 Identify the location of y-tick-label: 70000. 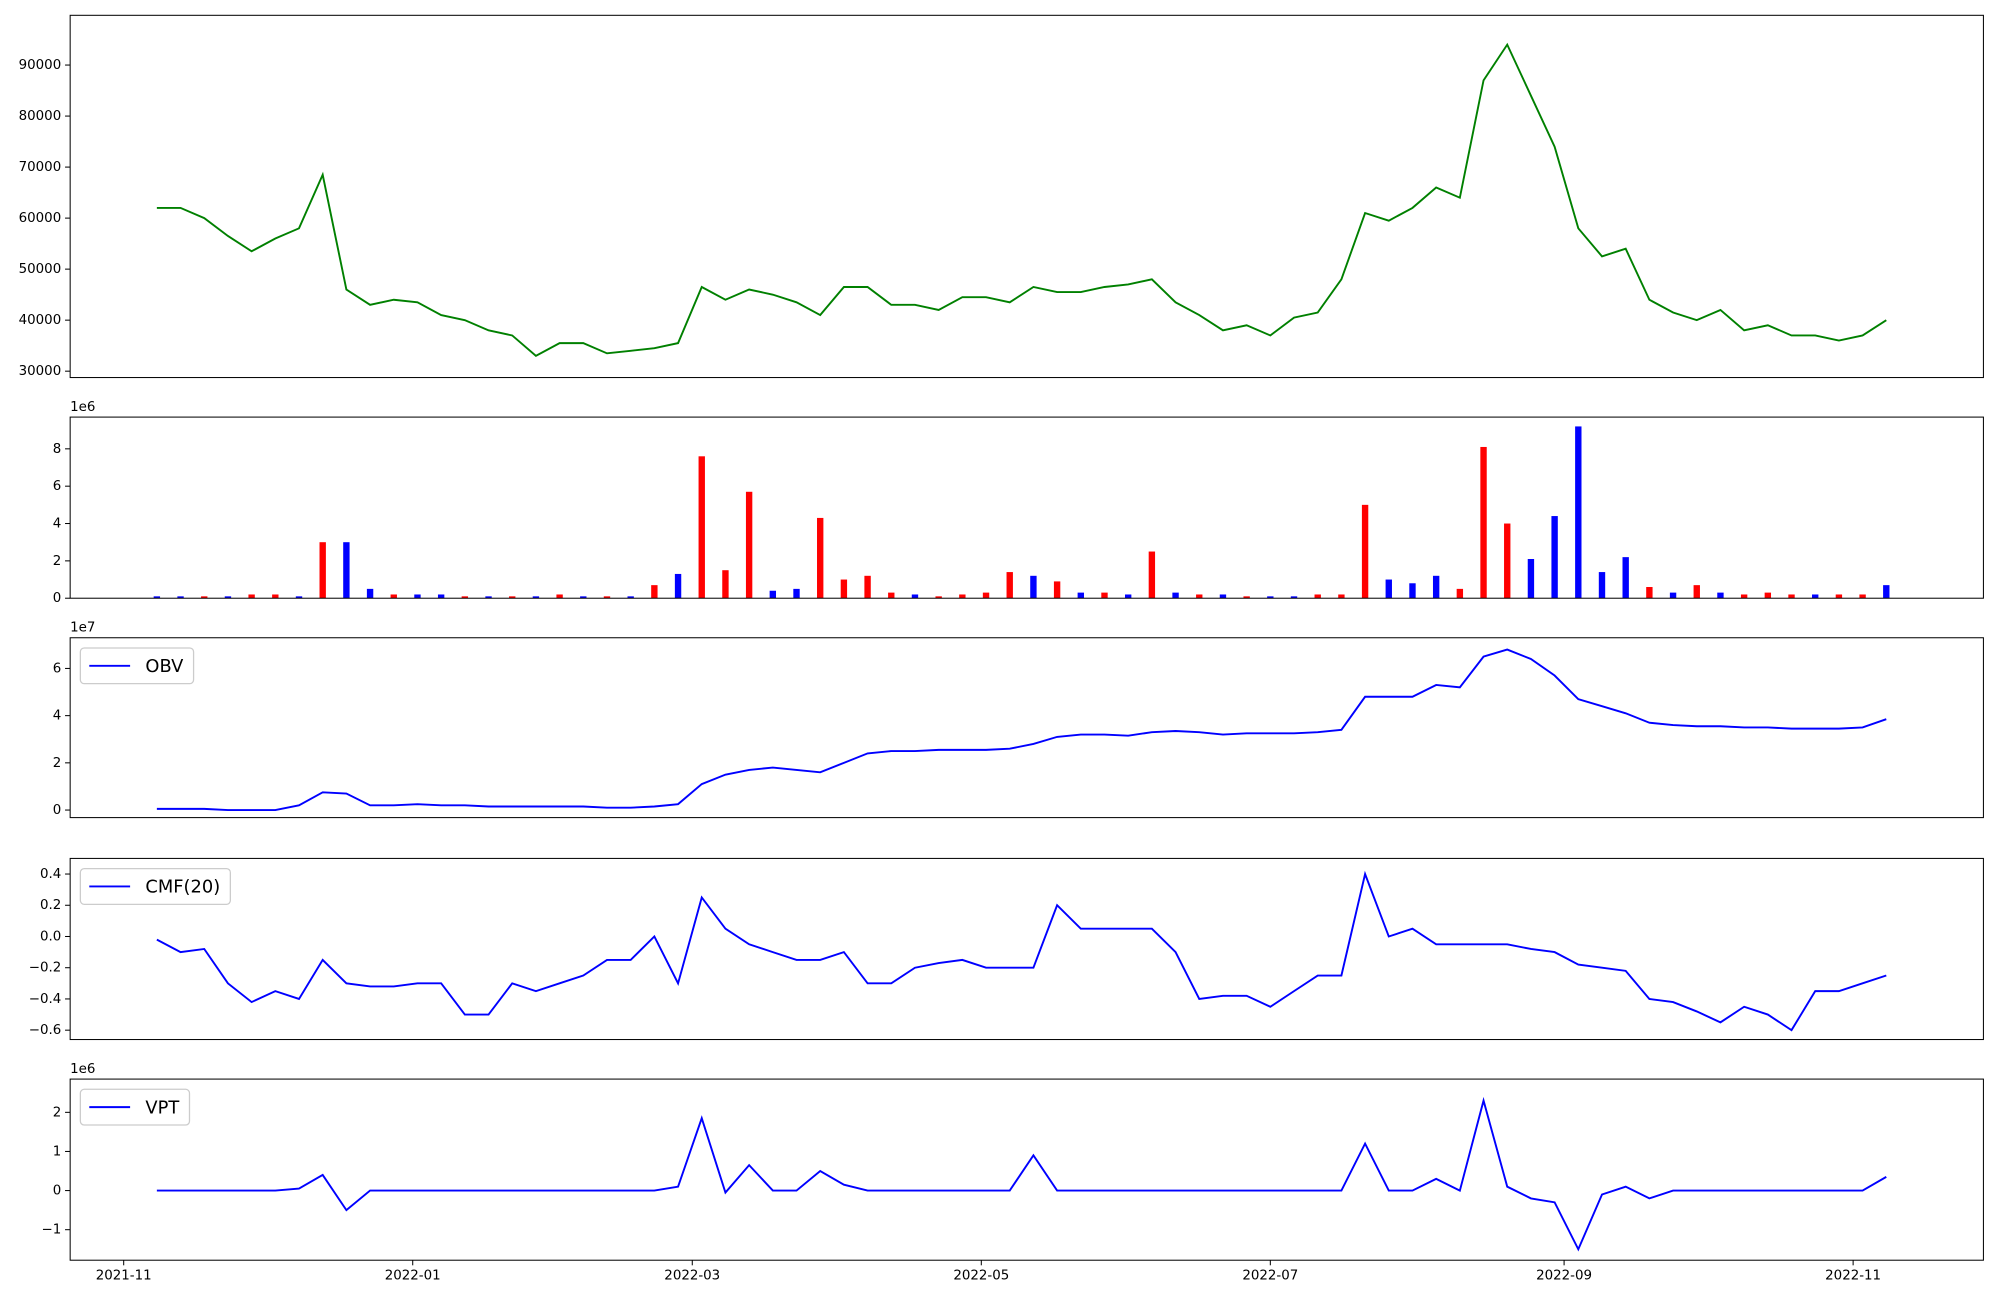
(40, 167).